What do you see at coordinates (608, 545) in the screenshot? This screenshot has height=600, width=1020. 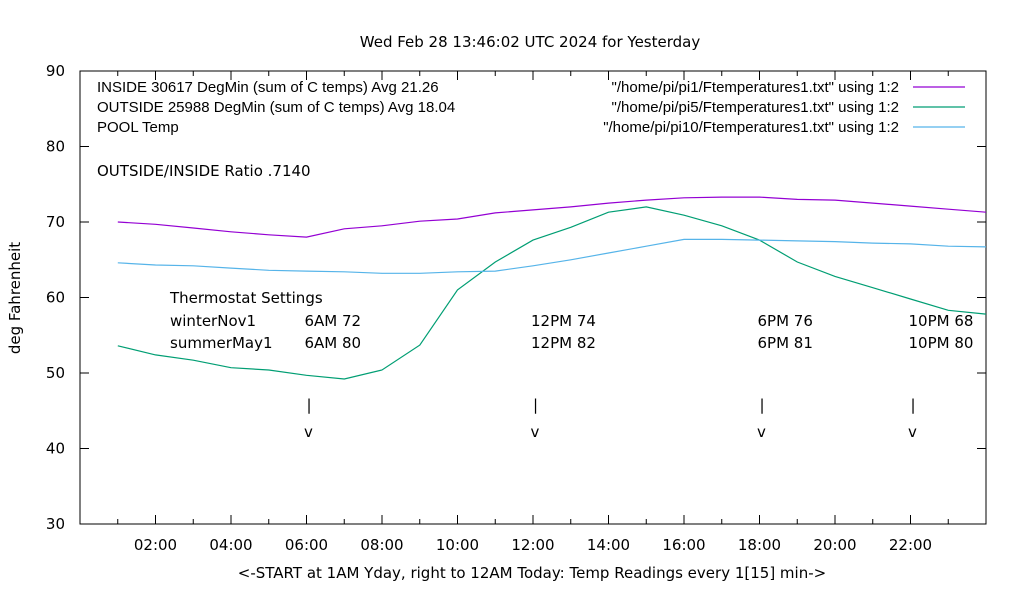 I see `x-tick-label: 14:00` at bounding box center [608, 545].